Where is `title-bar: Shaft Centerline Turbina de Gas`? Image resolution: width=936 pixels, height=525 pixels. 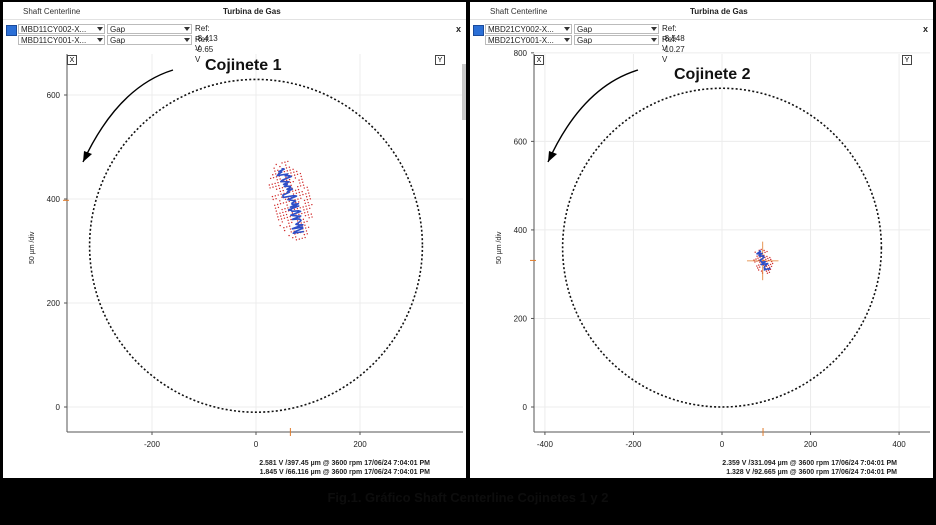 title-bar: Shaft Centerline Turbina de Gas is located at coordinates (234, 11).